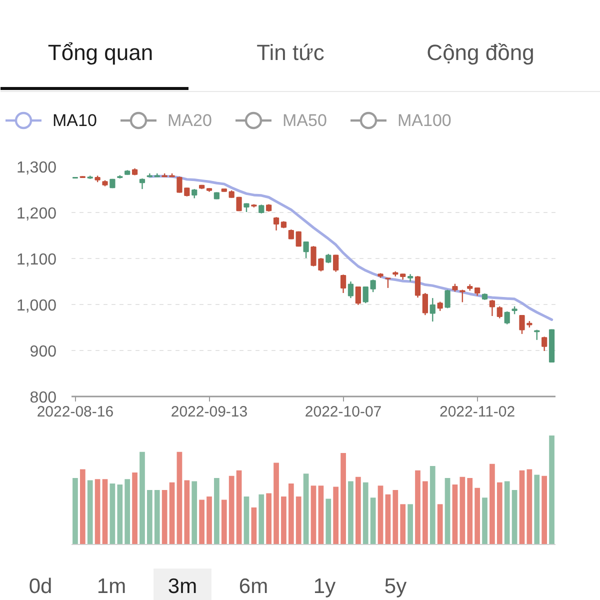 Image resolution: width=600 pixels, height=600 pixels. What do you see at coordinates (36, 260) in the screenshot?
I see `y-tick-label: 1,100` at bounding box center [36, 260].